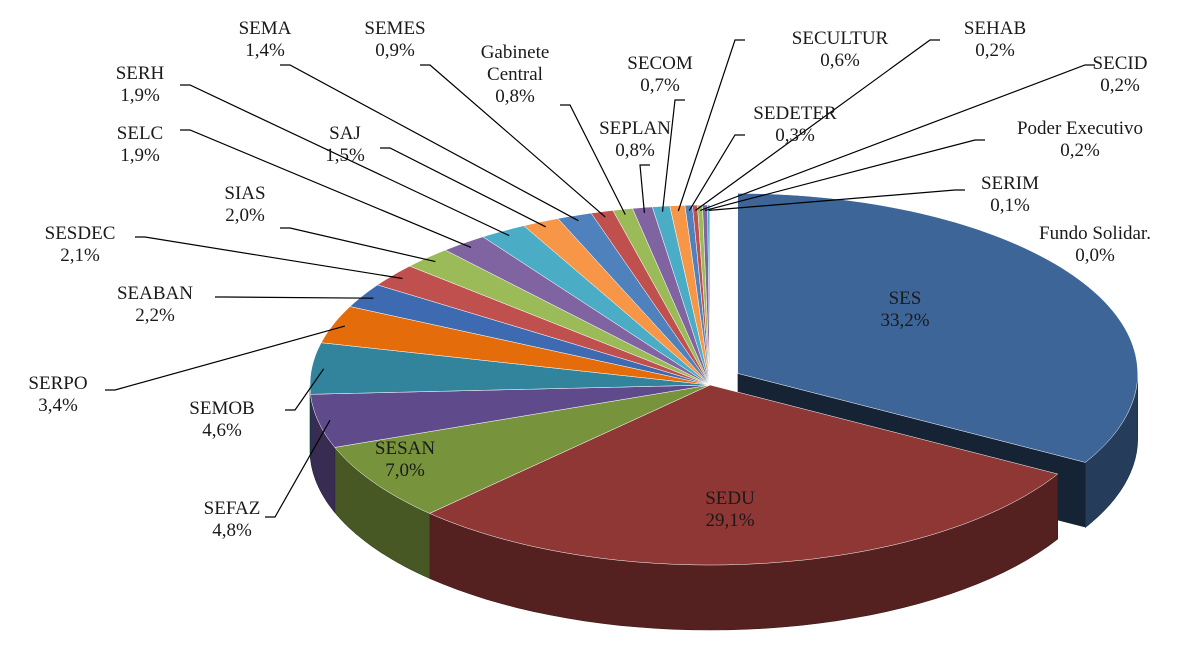  What do you see at coordinates (58, 405) in the screenshot?
I see `value-label: 3,4%` at bounding box center [58, 405].